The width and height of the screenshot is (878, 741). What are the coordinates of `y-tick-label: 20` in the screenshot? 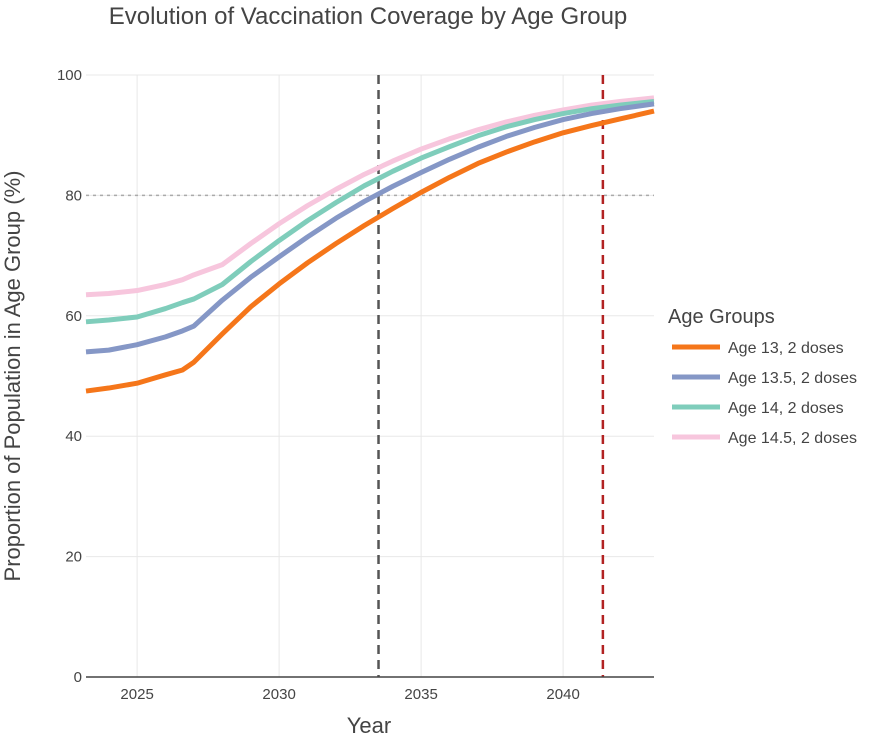 It's located at (73, 557).